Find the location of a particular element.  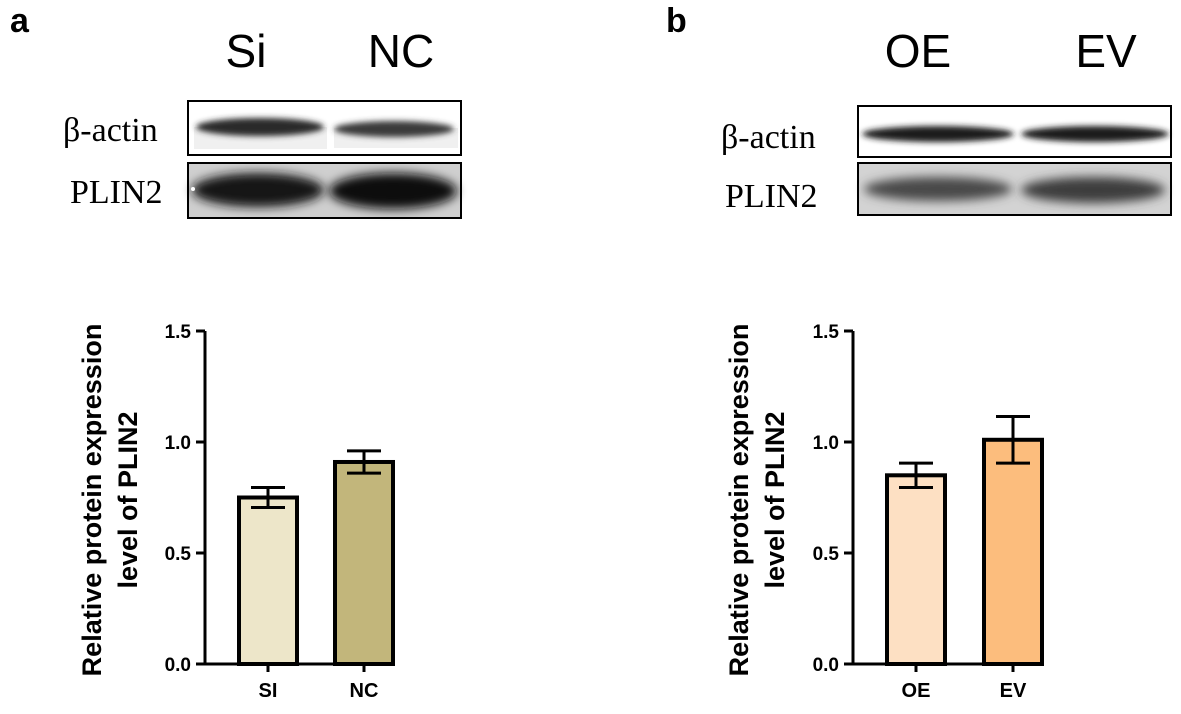

x-tick-label-si: SI is located at coordinates (268, 691).